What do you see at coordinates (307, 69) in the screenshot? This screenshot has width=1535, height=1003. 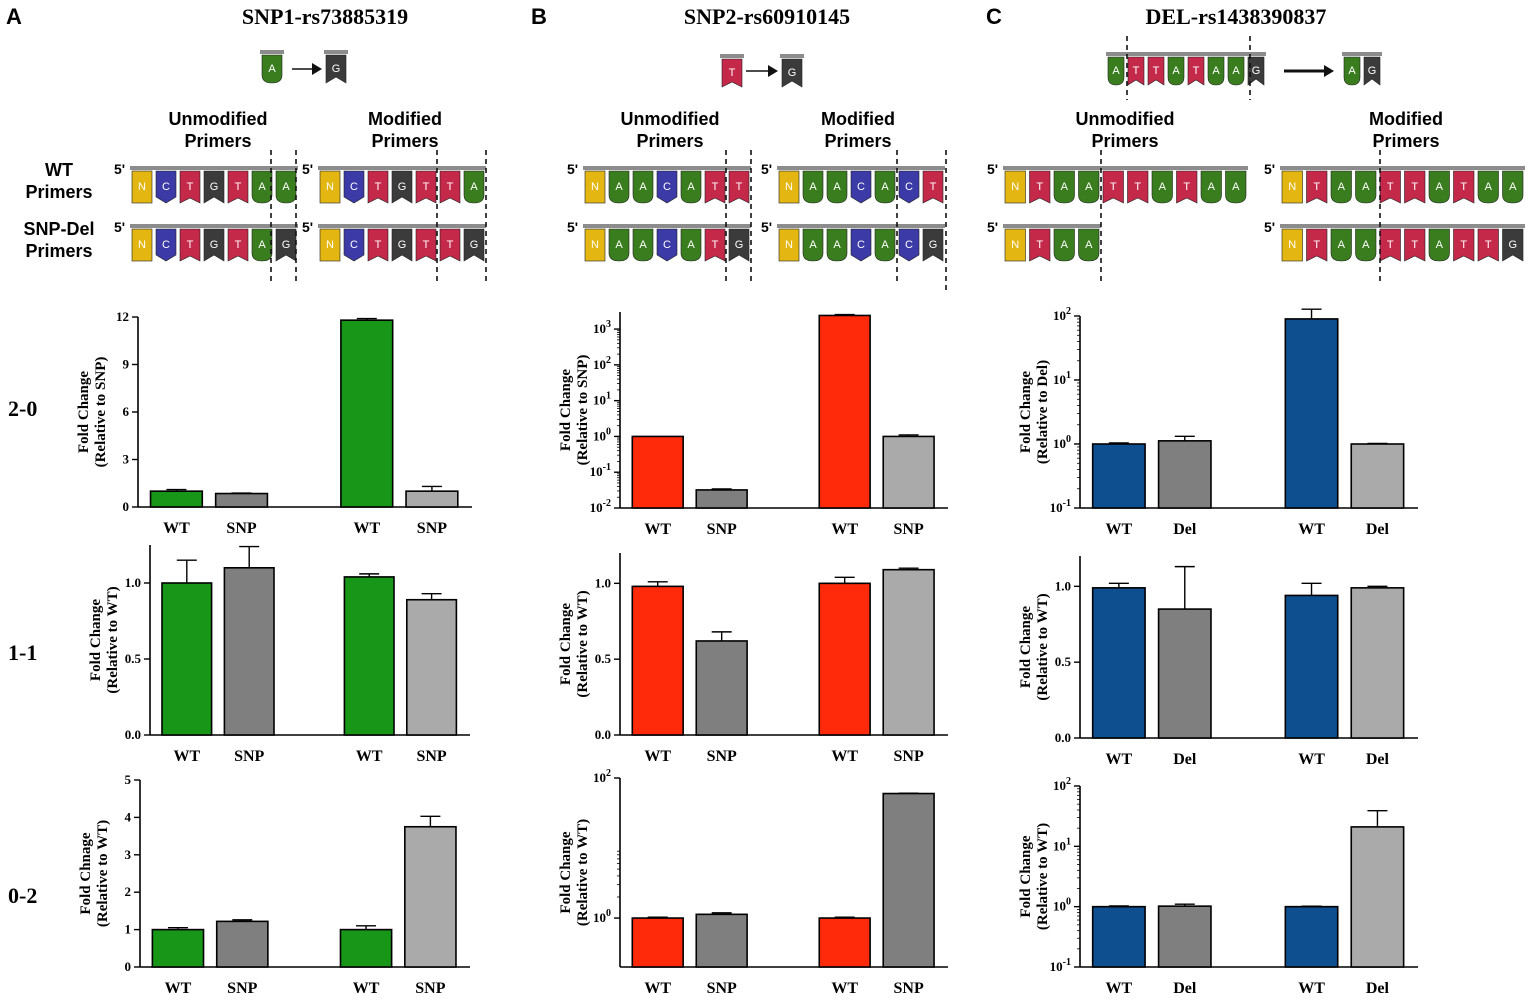 I see `mutation-arrow-a` at bounding box center [307, 69].